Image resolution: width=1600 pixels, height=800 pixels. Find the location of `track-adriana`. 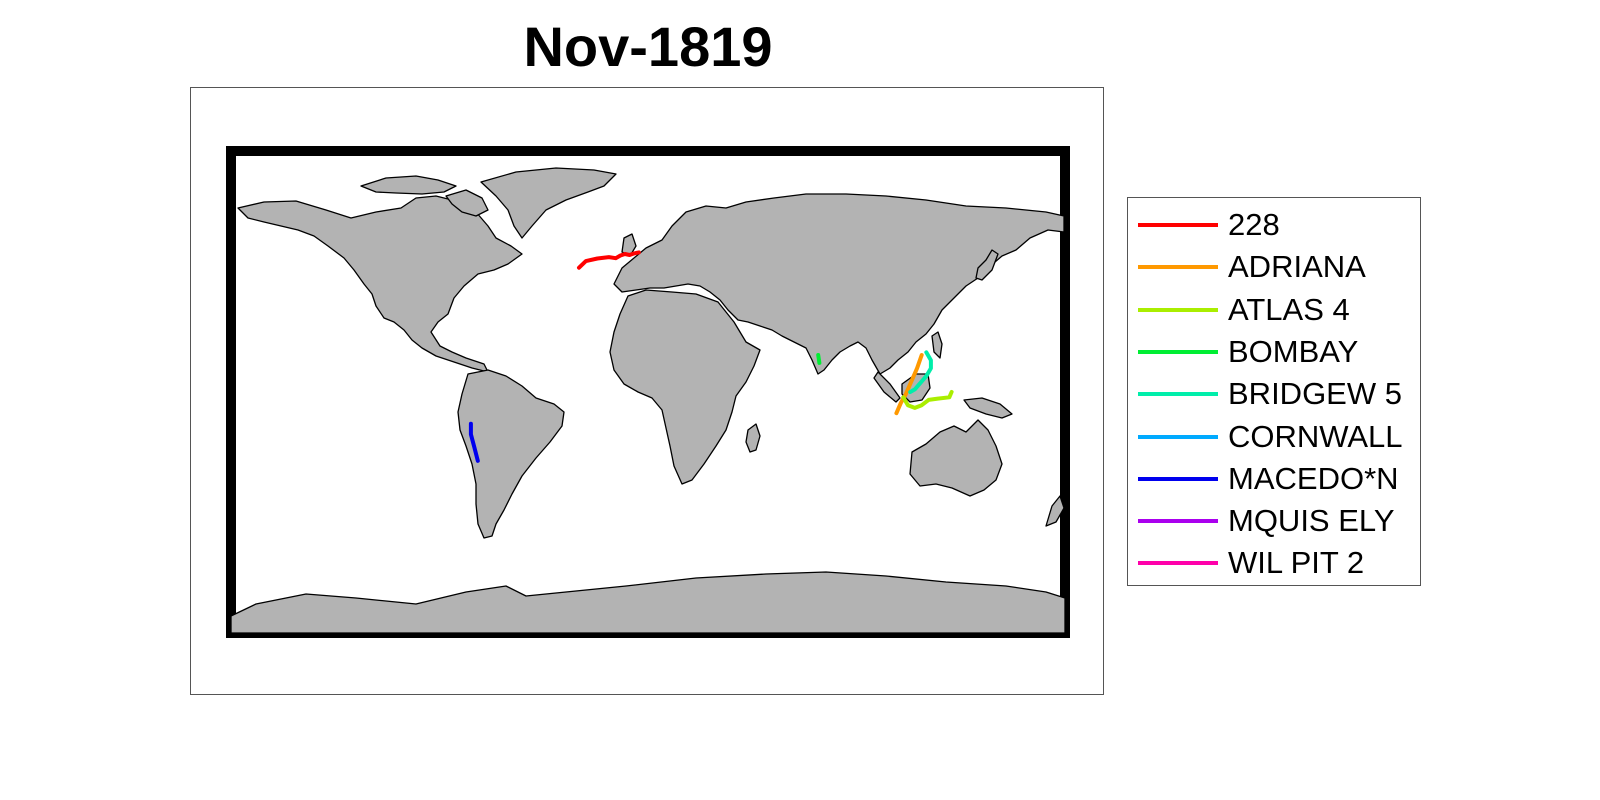

track-adriana is located at coordinates (909, 384).